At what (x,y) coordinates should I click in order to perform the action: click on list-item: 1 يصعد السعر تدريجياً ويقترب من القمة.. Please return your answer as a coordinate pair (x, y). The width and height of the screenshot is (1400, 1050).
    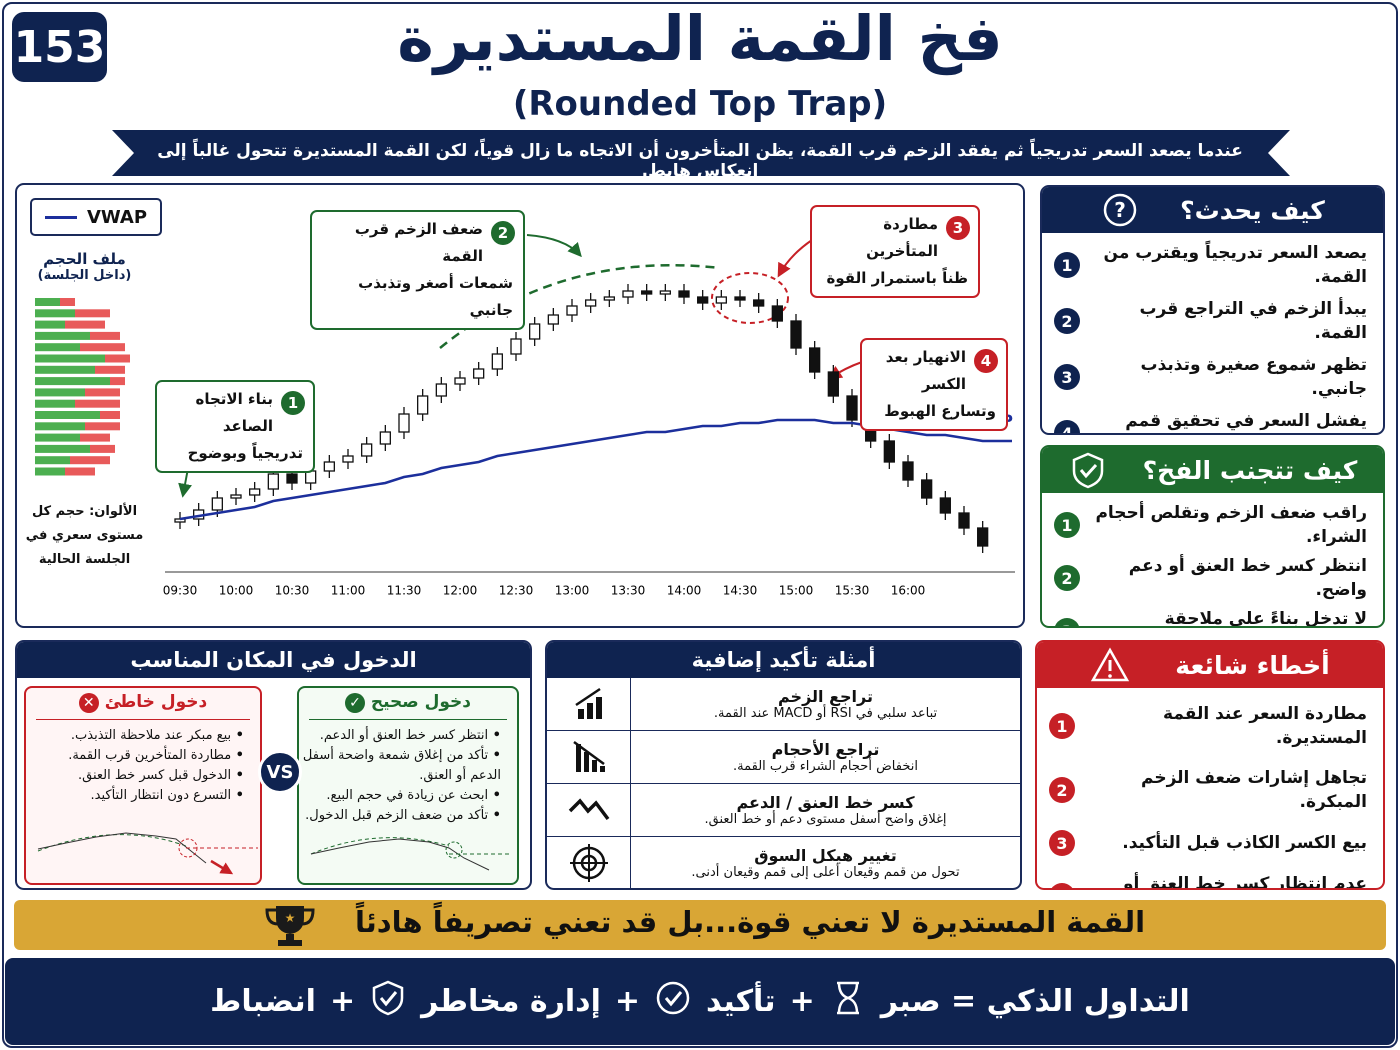
    Looking at the image, I should click on (1212, 265).